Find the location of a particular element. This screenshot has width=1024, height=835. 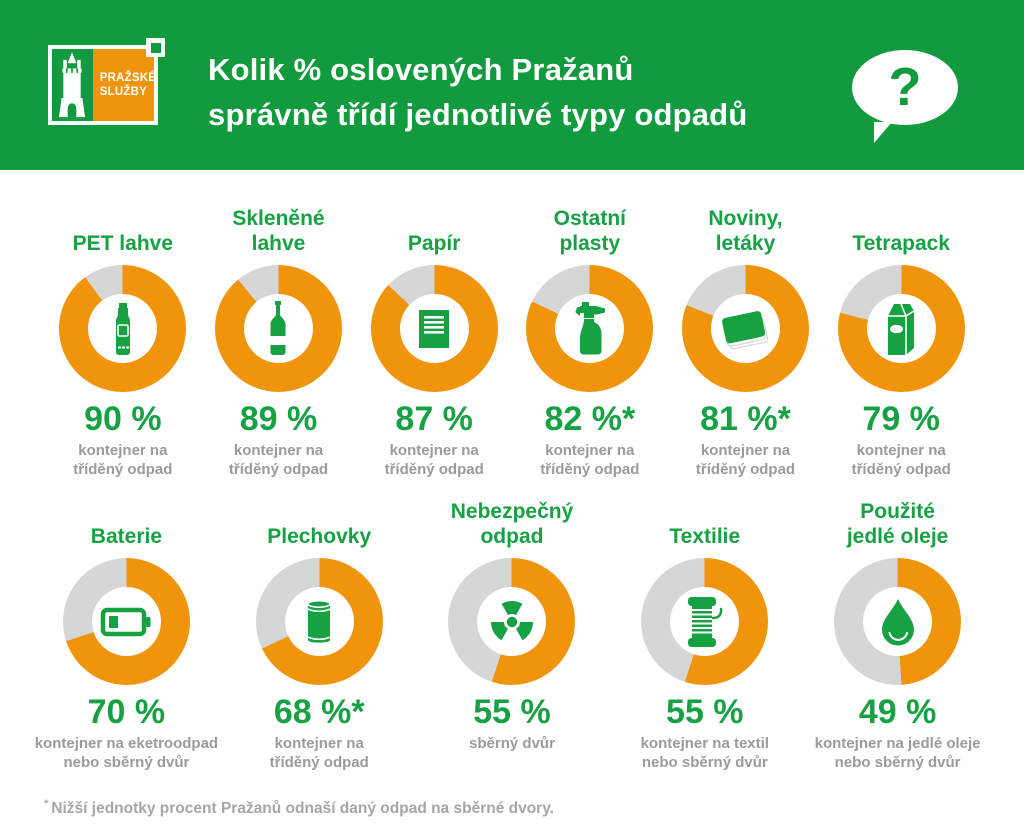

percent-label: 82 %* is located at coordinates (590, 419).